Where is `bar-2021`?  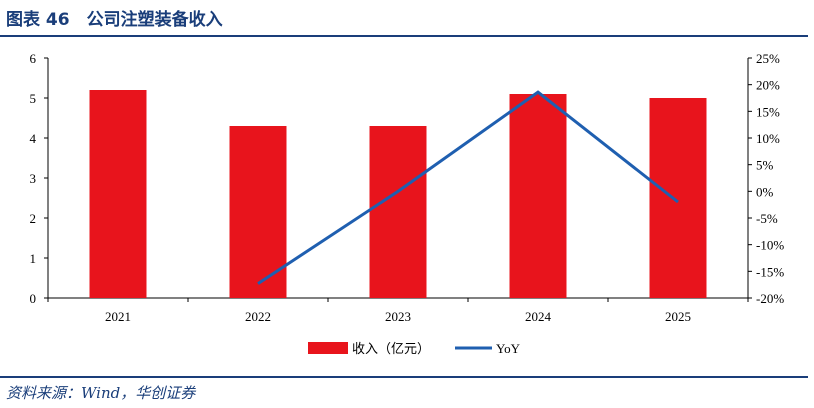 bar-2021 is located at coordinates (118, 194).